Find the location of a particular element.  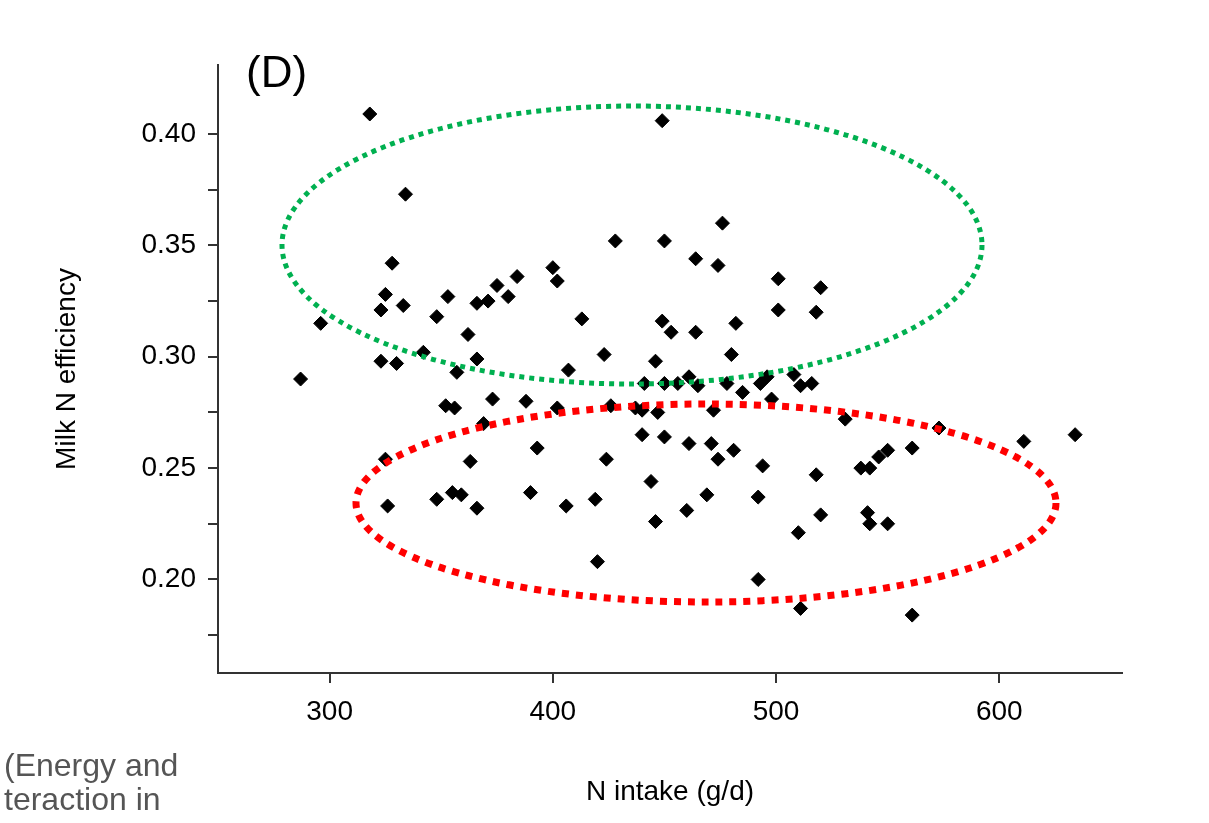

y-tick-label: 0.25 is located at coordinates (168, 466).